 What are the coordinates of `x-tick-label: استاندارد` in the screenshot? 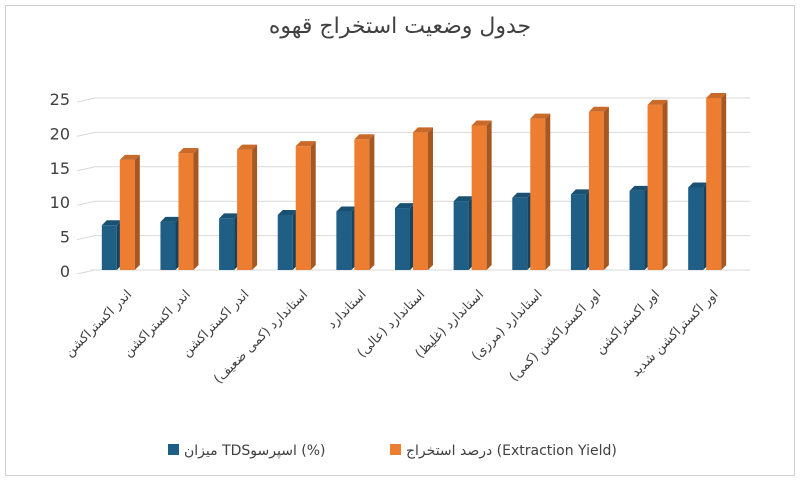 It's located at (347, 309).